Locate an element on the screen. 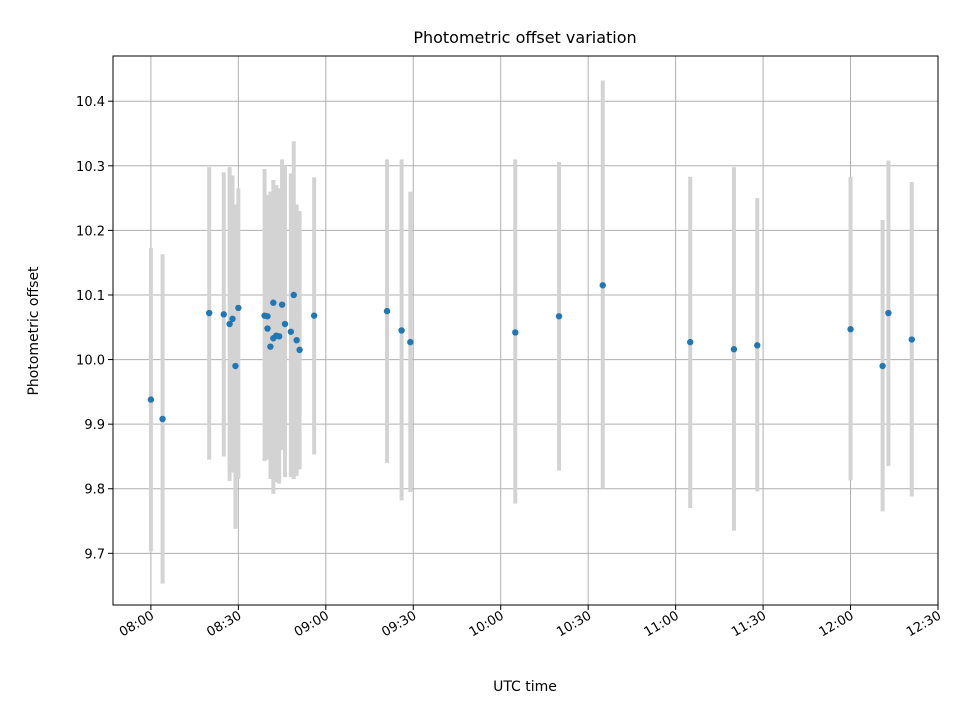 This screenshot has width=960, height=720. y-tick-label: 10.2 is located at coordinates (90, 231).